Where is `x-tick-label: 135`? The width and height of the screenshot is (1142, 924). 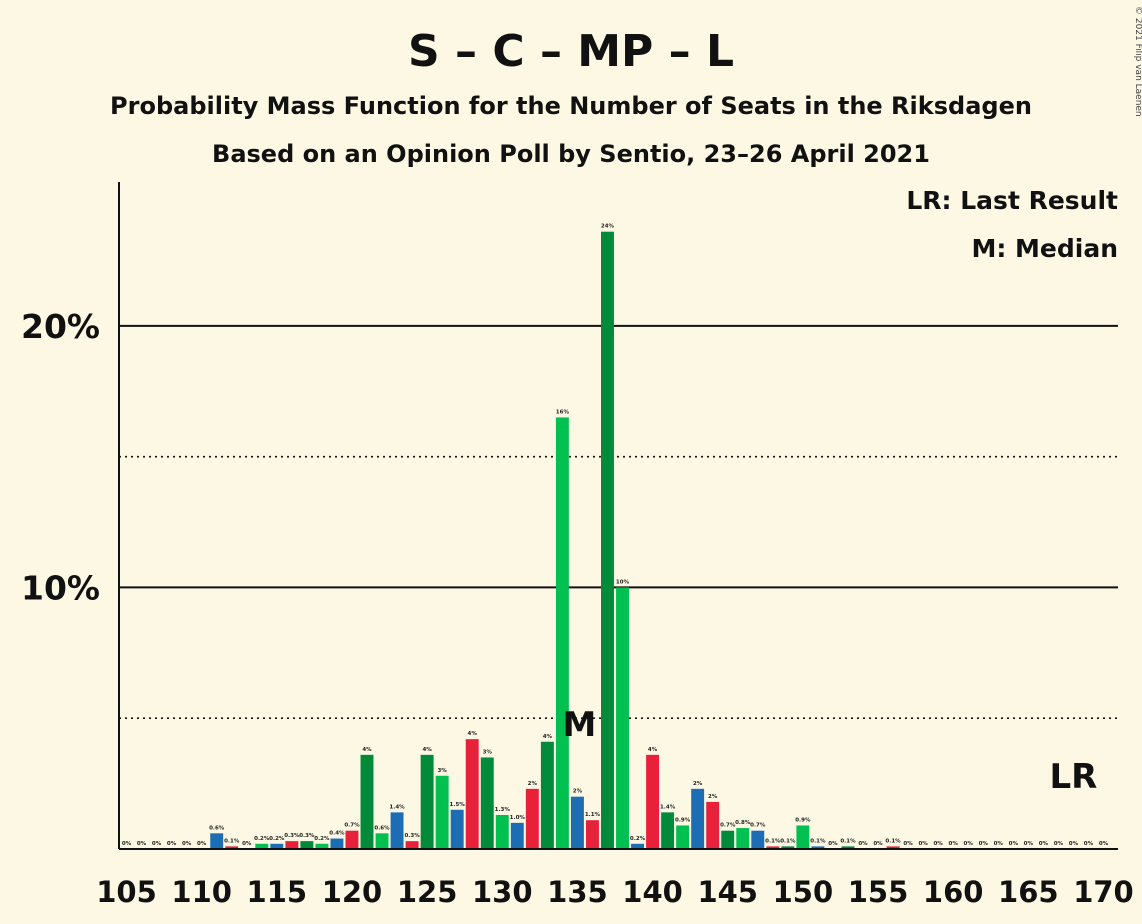
x-tick-label: 135 is located at coordinates (577, 892).